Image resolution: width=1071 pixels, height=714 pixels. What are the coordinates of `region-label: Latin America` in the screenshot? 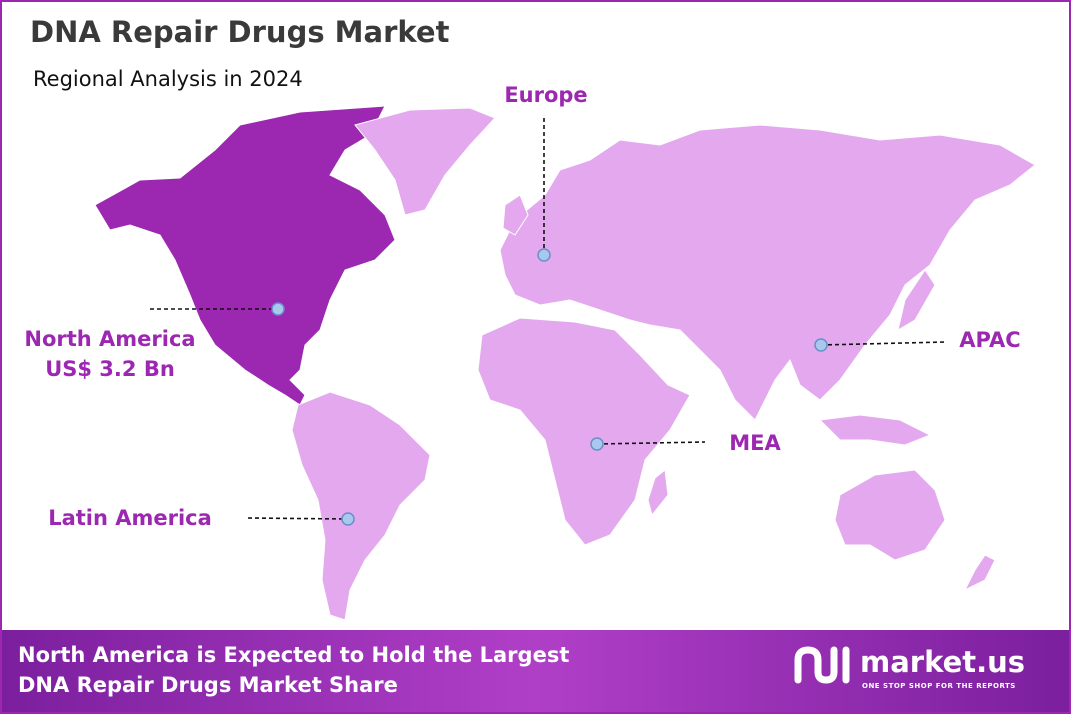 It's located at (130, 518).